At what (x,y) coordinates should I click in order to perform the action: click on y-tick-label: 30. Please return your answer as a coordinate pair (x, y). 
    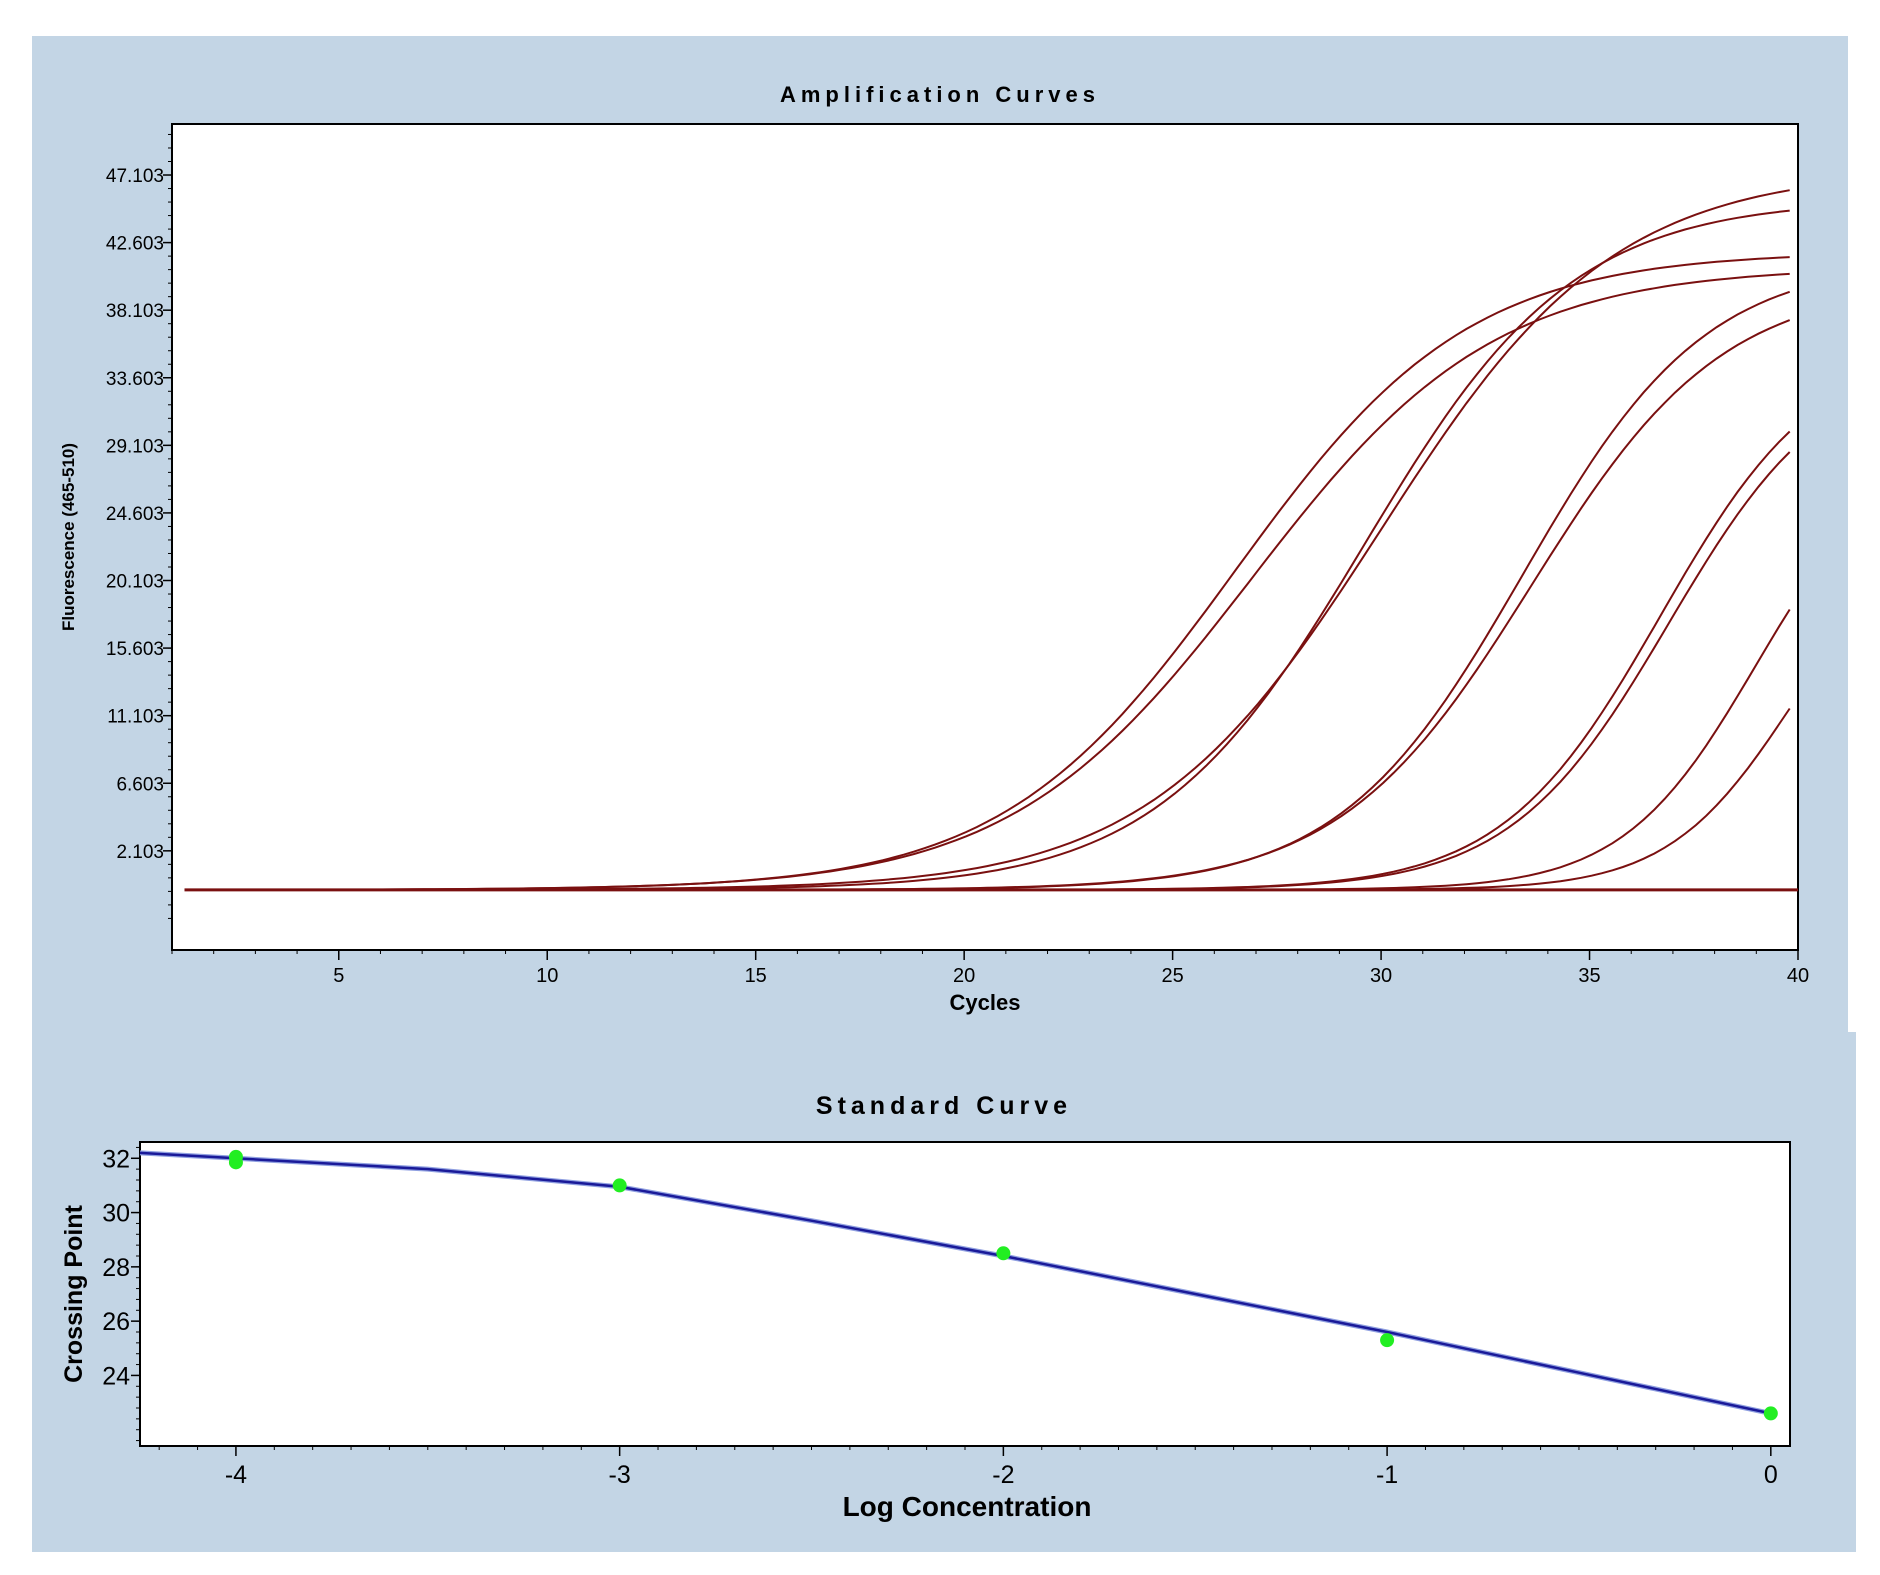
    Looking at the image, I should click on (116, 1214).